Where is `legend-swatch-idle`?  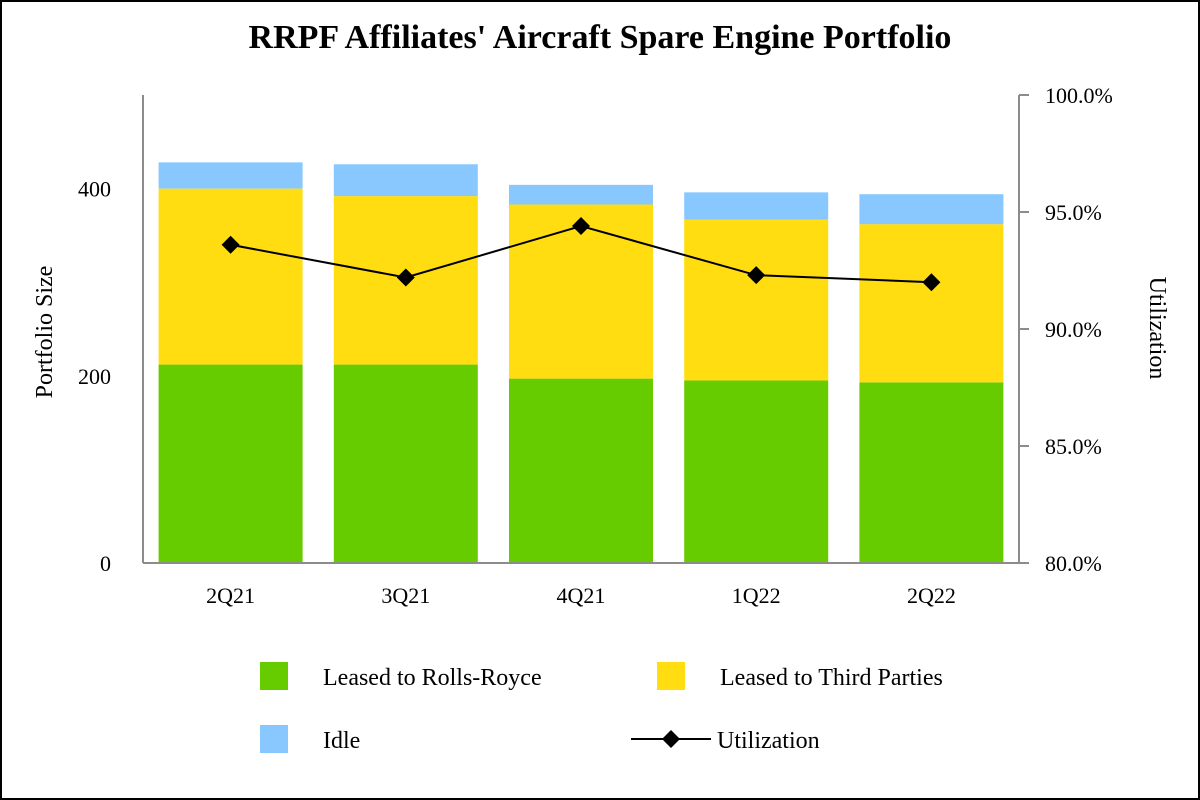 legend-swatch-idle is located at coordinates (274, 739).